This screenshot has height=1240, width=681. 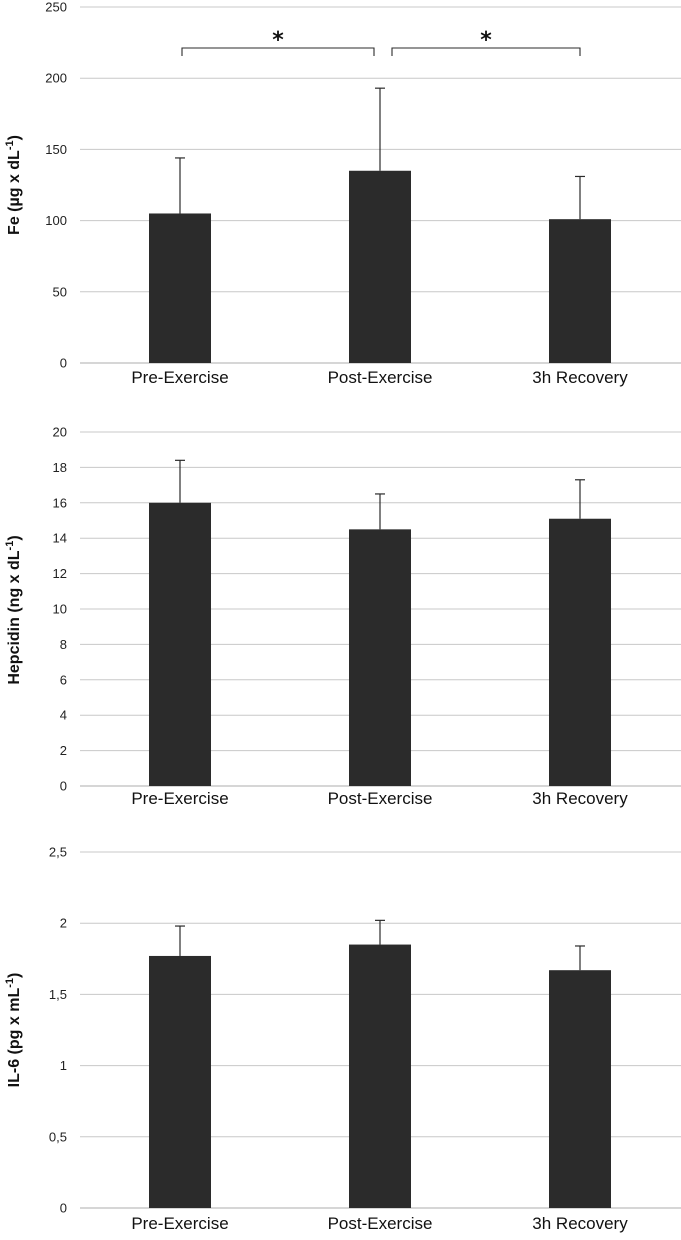 What do you see at coordinates (60, 291) in the screenshot?
I see `y-tick-label: 50` at bounding box center [60, 291].